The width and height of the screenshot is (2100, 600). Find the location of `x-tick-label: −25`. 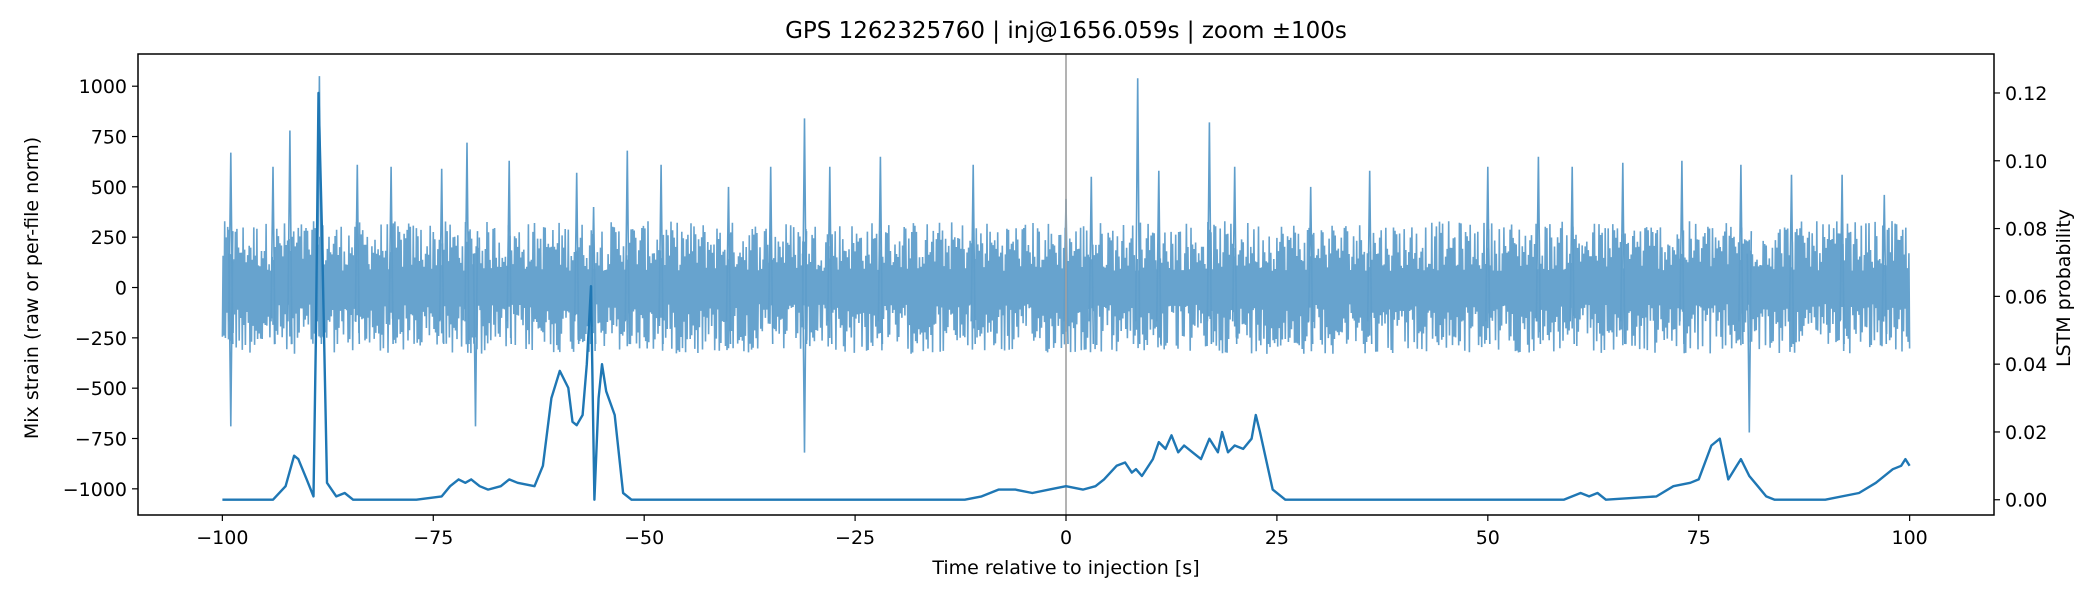

x-tick-label: −25 is located at coordinates (855, 538).